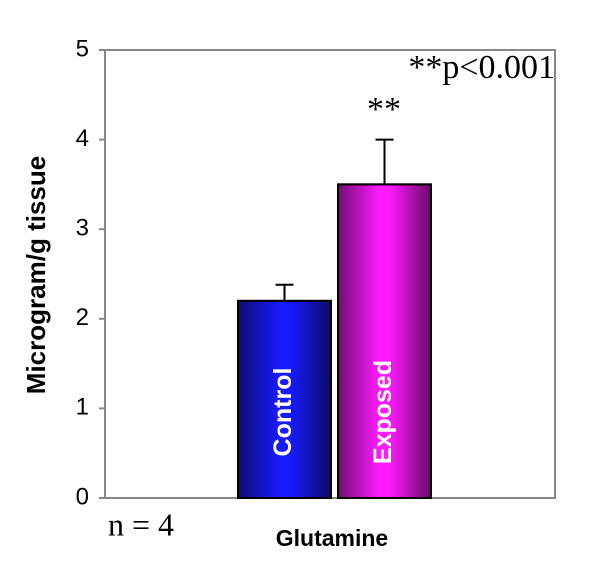  What do you see at coordinates (82, 496) in the screenshot?
I see `y-tick-label: 0` at bounding box center [82, 496].